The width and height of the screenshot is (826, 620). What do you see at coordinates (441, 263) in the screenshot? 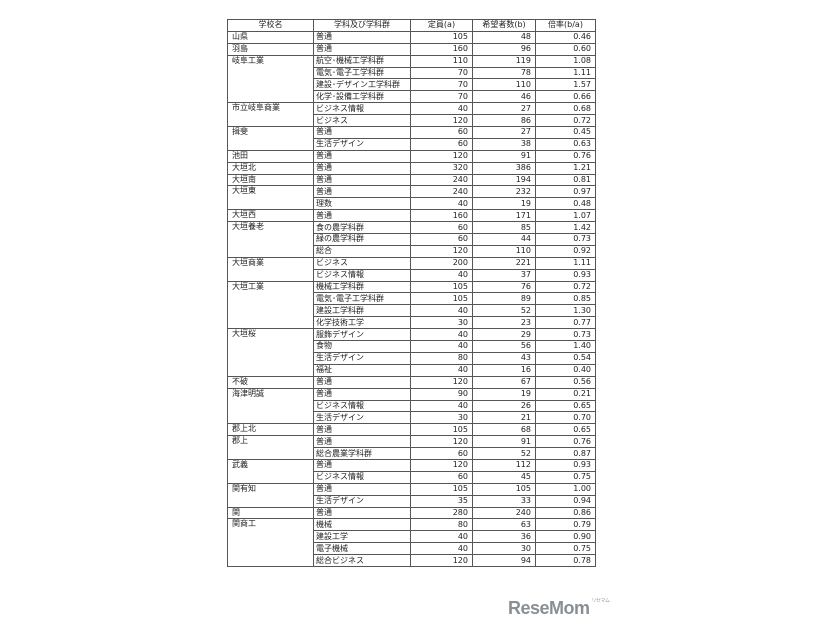
I see `capacity-cell: 200` at bounding box center [441, 263].